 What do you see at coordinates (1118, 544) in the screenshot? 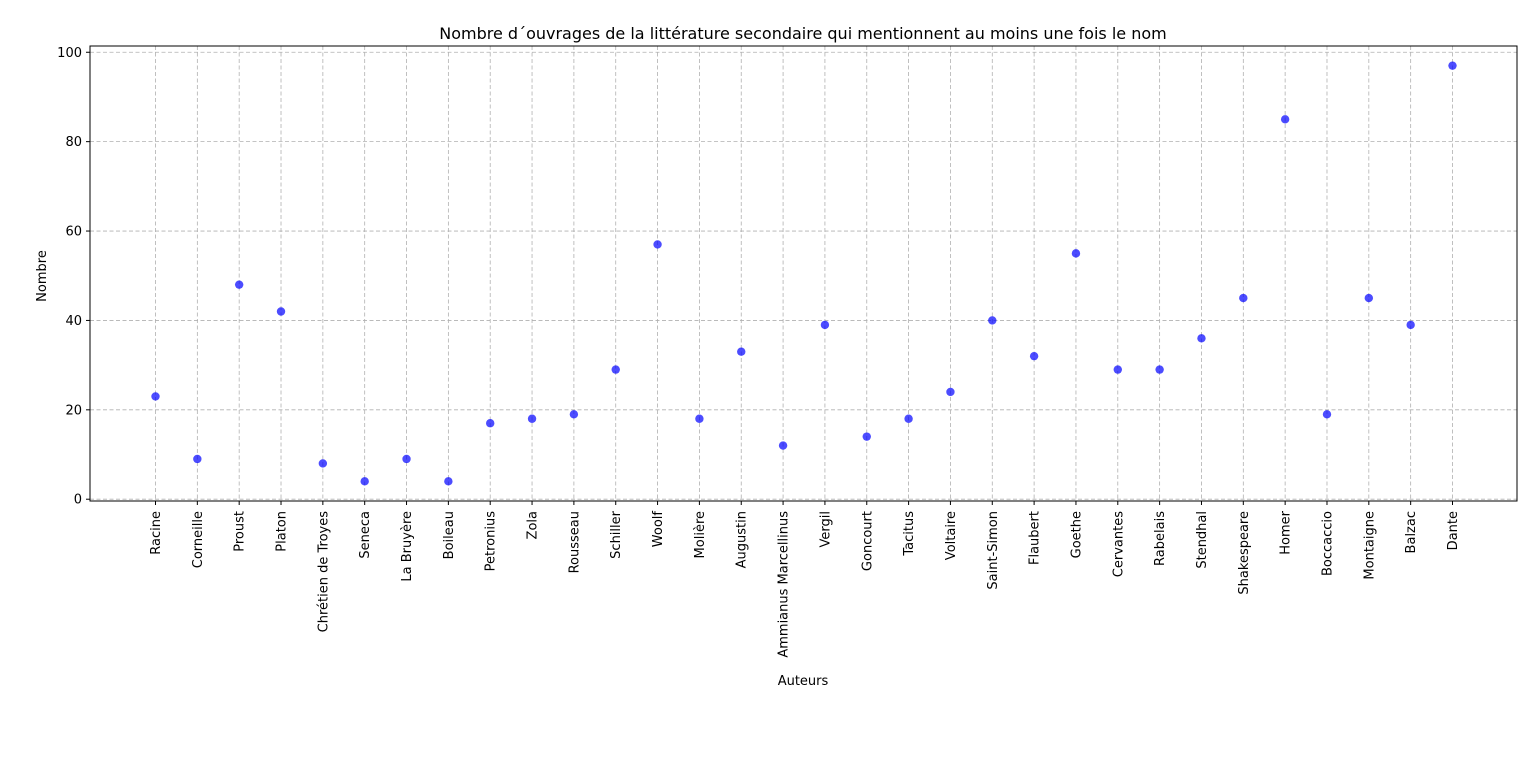
I see `x-tick-label: Cervantes` at bounding box center [1118, 544].